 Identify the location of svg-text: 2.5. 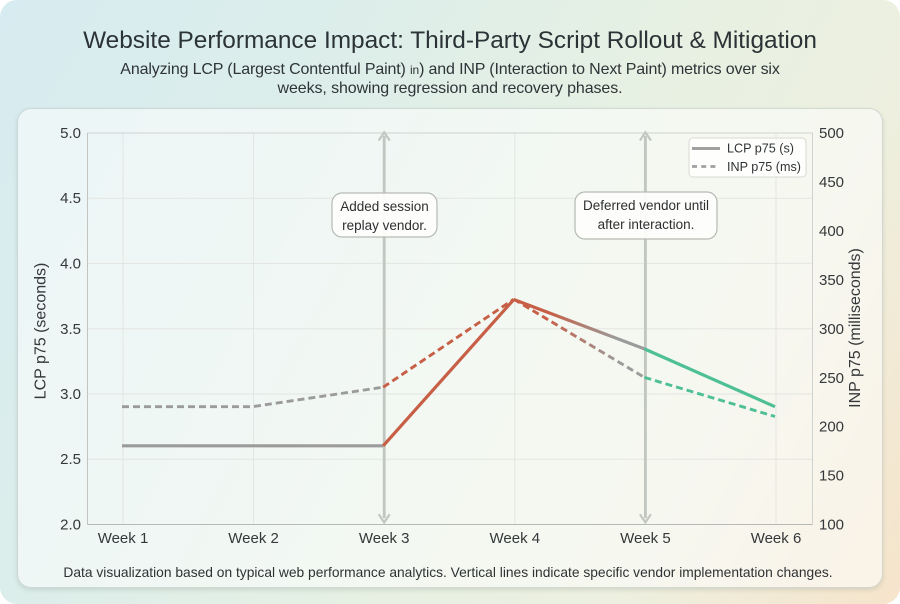
(70, 459).